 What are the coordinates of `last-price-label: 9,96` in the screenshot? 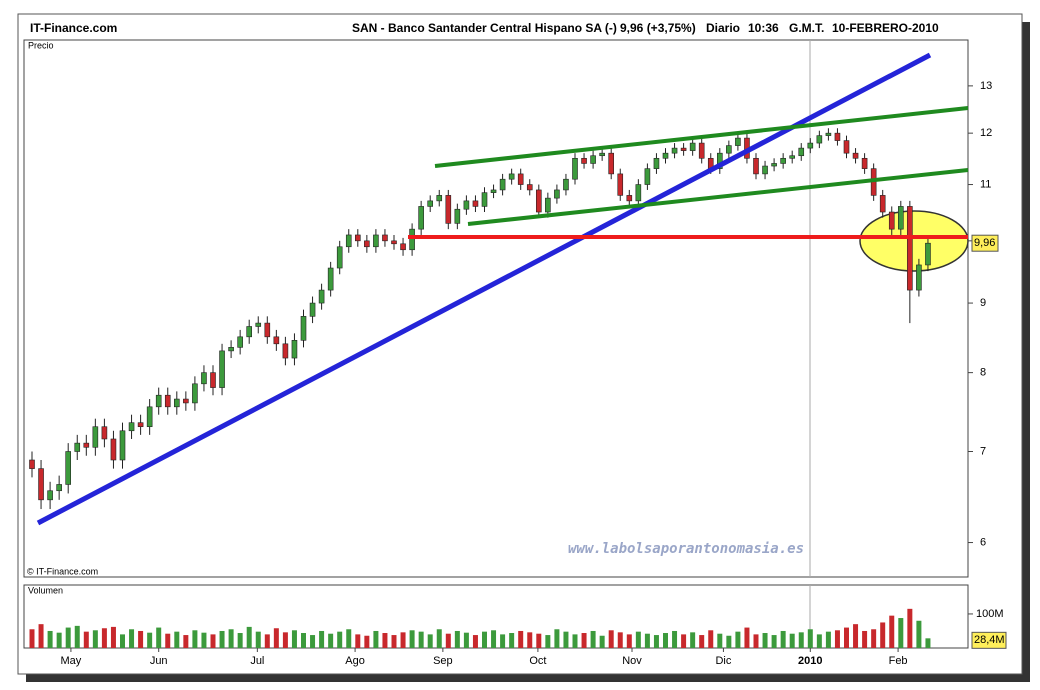 It's located at (984, 243).